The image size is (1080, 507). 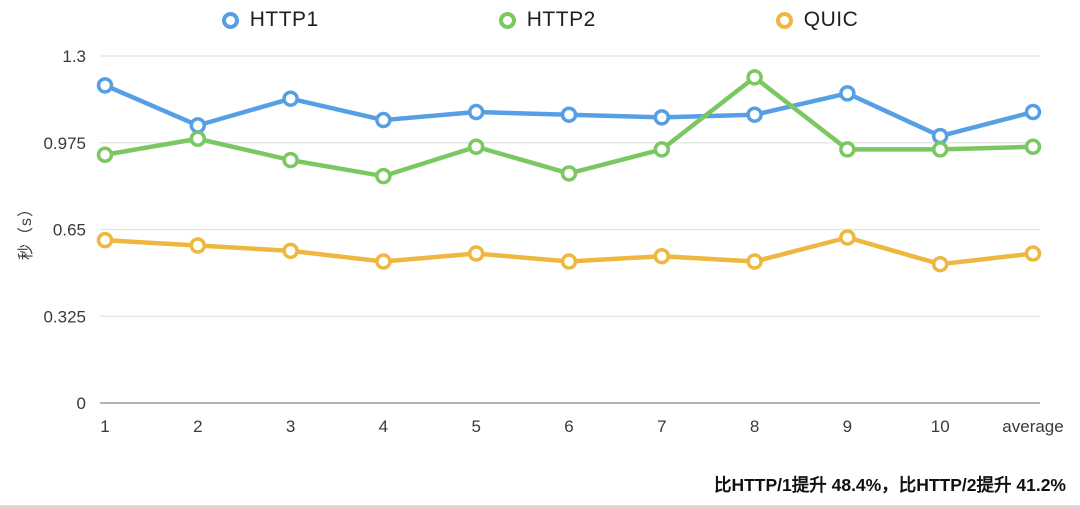 I want to click on data-point-http1-average, so click(x=1033, y=112).